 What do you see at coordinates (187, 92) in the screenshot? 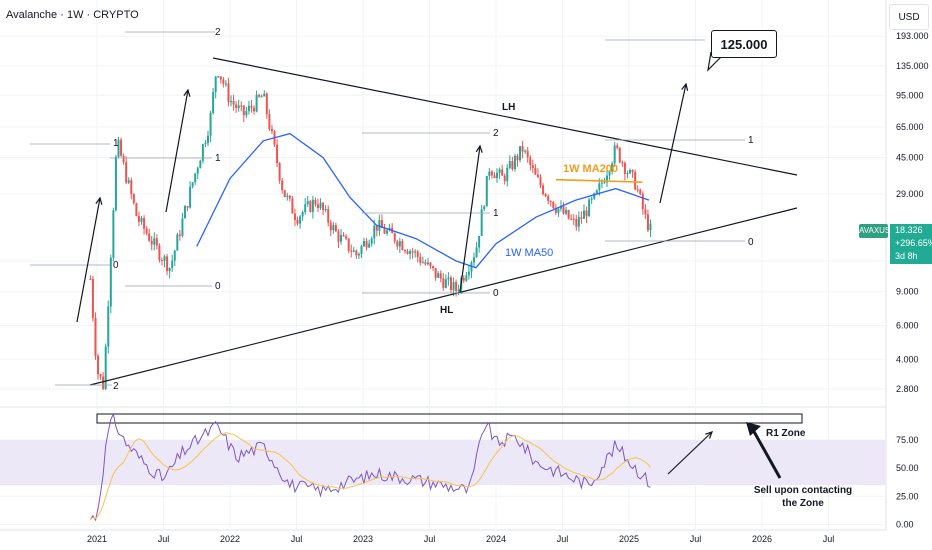
I see `arrow-2022-head` at bounding box center [187, 92].